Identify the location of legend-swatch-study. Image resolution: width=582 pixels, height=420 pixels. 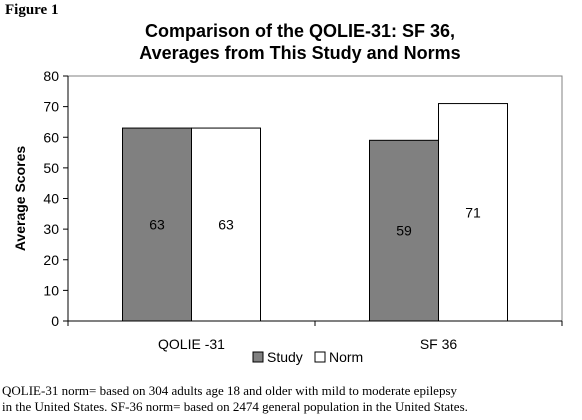
(258, 357).